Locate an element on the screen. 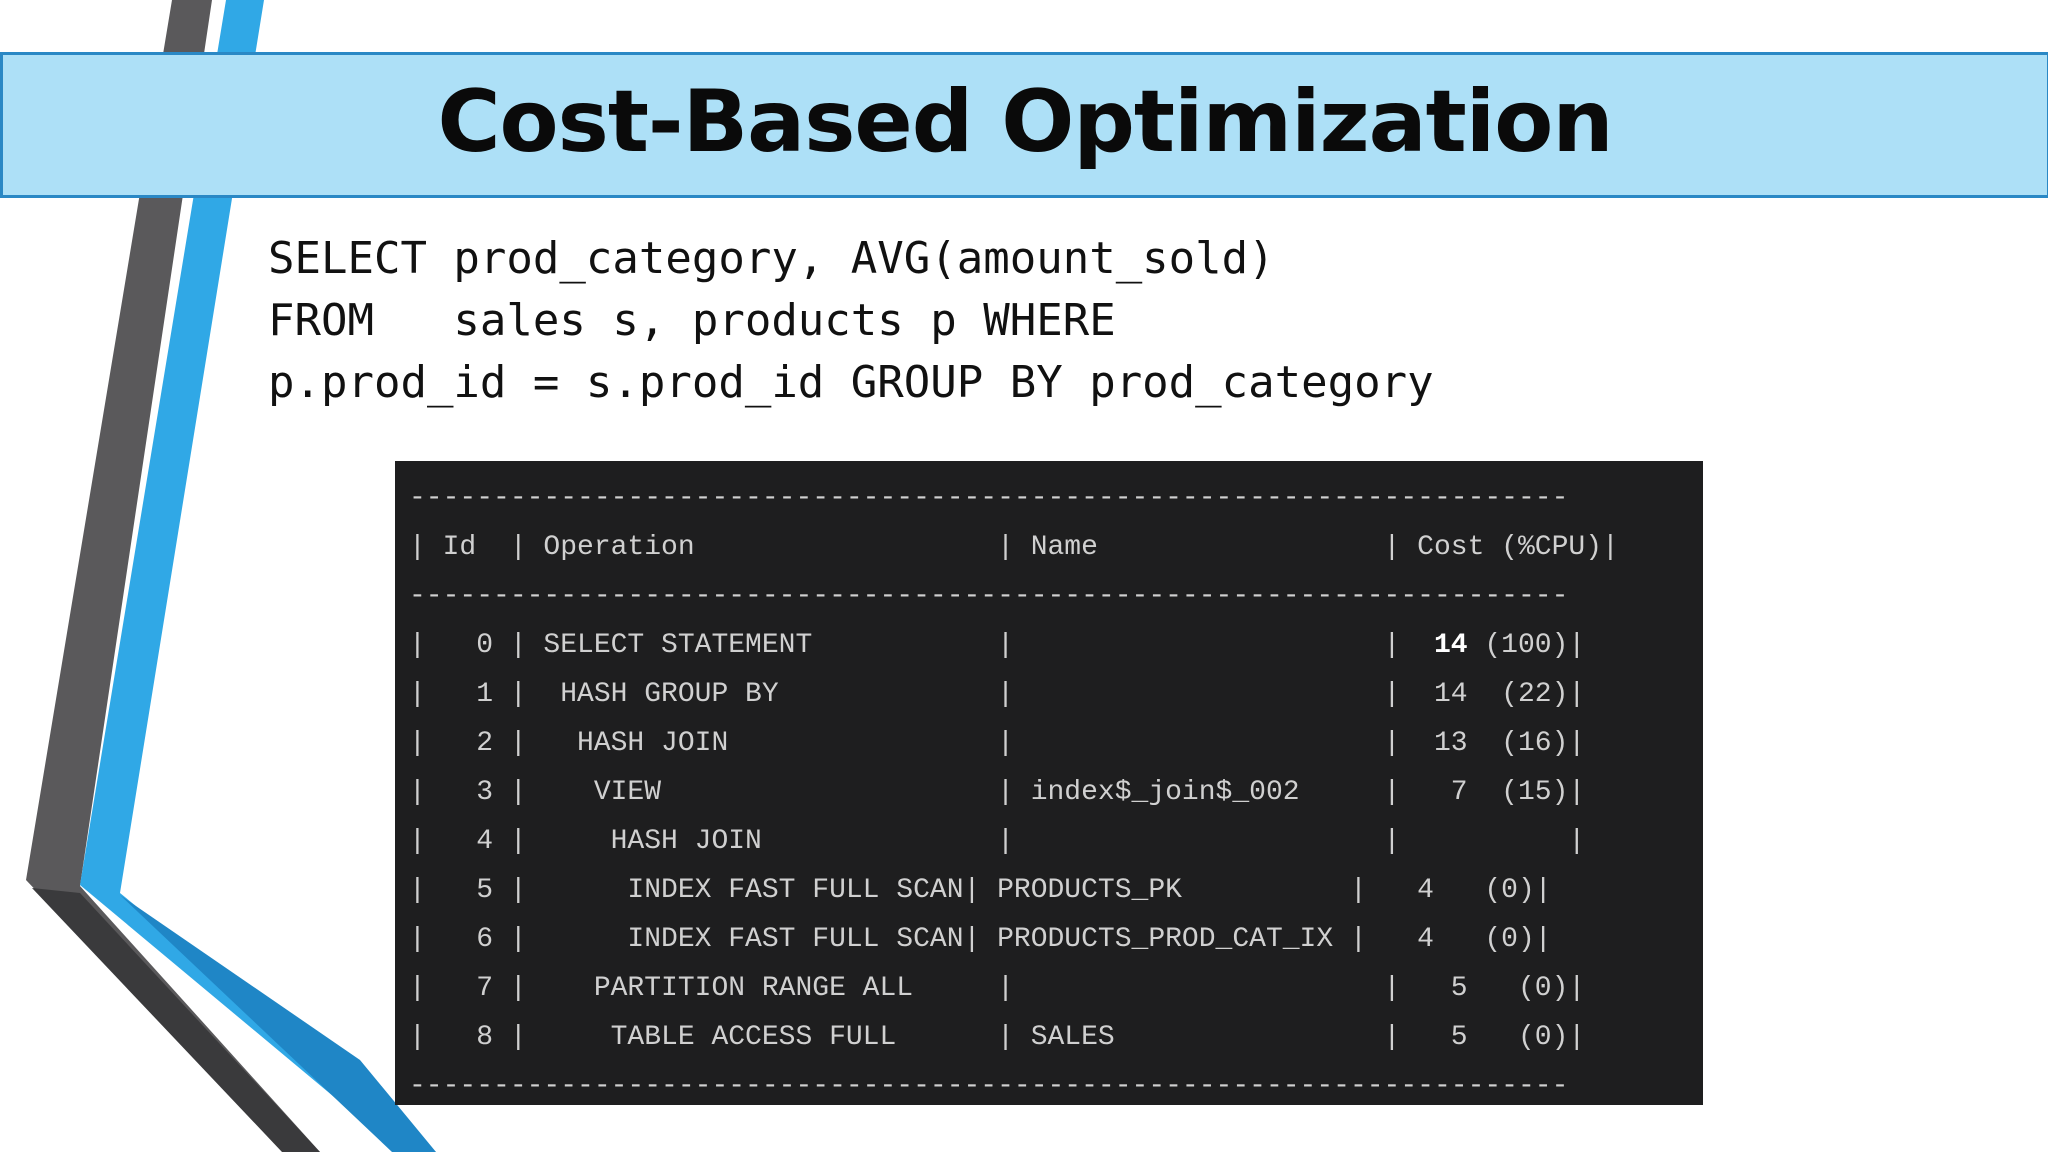 Image resolution: width=2048 pixels, height=1152 pixels. plan-row-4: | 4 | HASH JOIN | | | is located at coordinates (997, 841).